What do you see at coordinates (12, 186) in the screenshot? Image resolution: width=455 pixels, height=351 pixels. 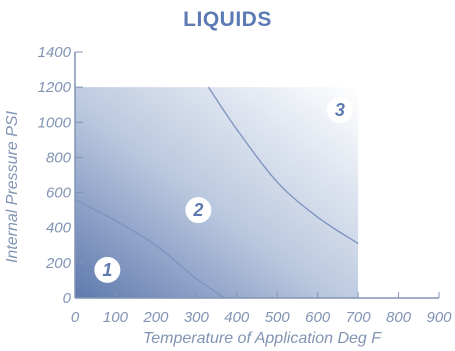 I see `y-axis-label: Internal Pressure PSI` at bounding box center [12, 186].